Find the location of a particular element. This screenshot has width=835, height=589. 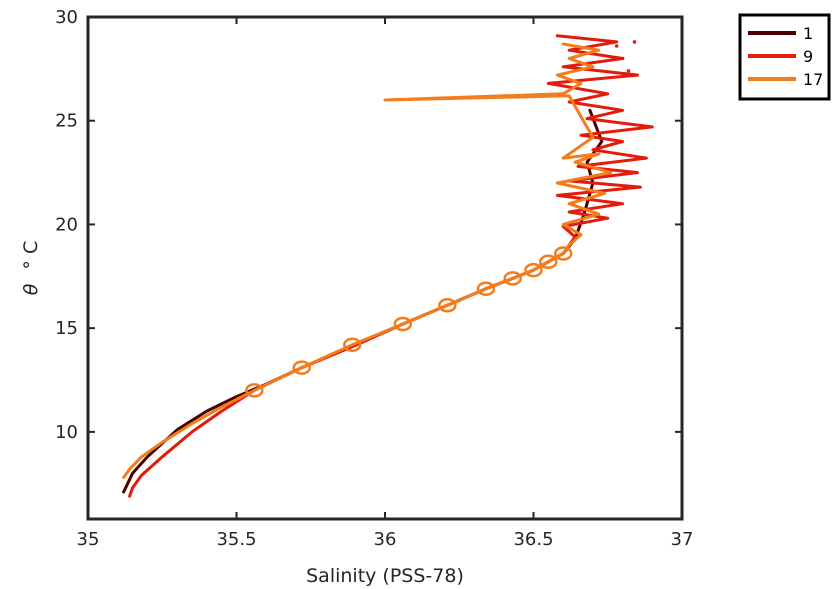

svg-text: θ ° C is located at coordinates (31, 268).